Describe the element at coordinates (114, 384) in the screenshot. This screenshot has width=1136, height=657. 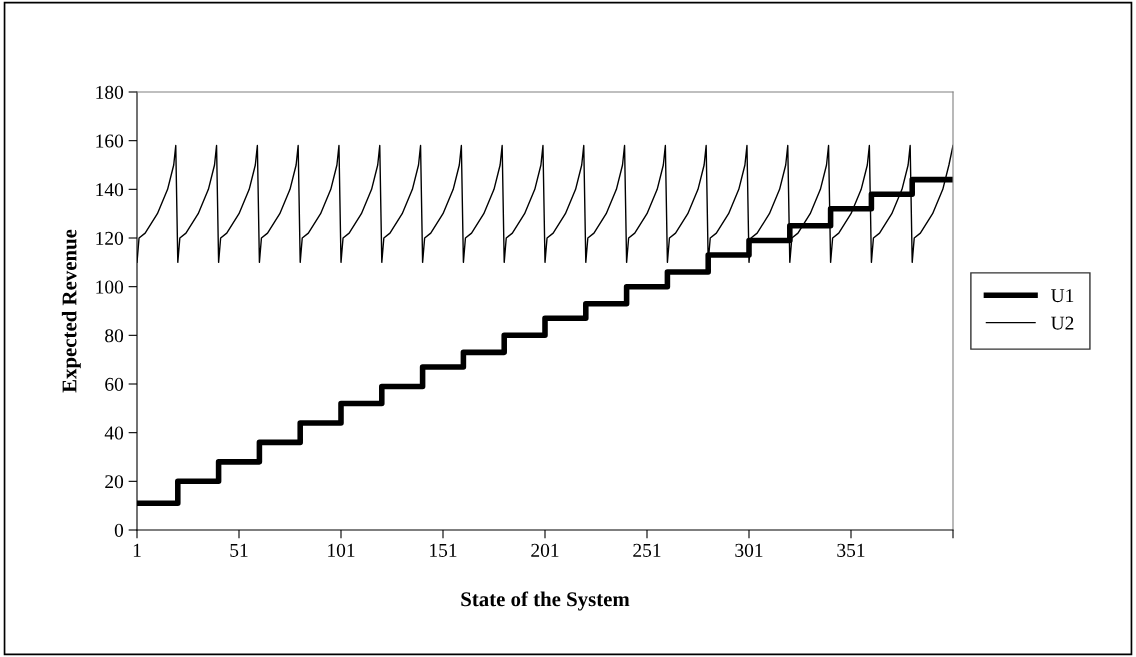
I see `y-tick-label: 60` at that location.